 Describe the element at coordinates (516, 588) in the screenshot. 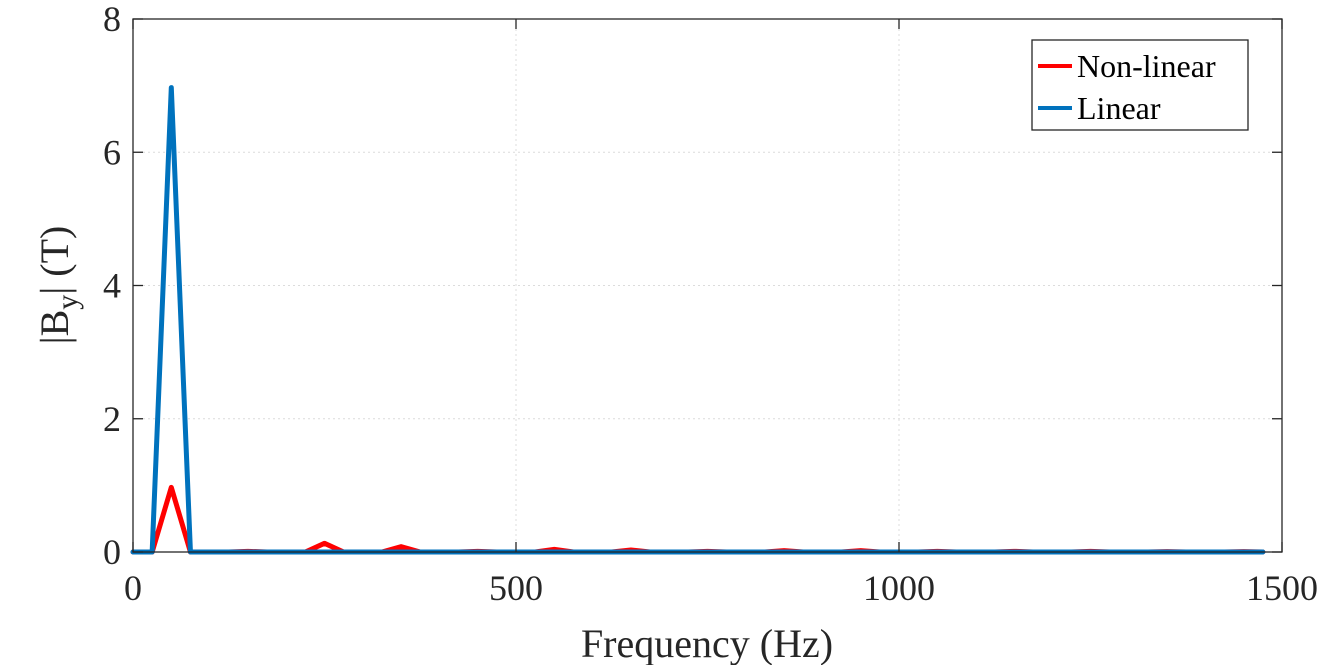

I see `x-tick-label: 500` at that location.